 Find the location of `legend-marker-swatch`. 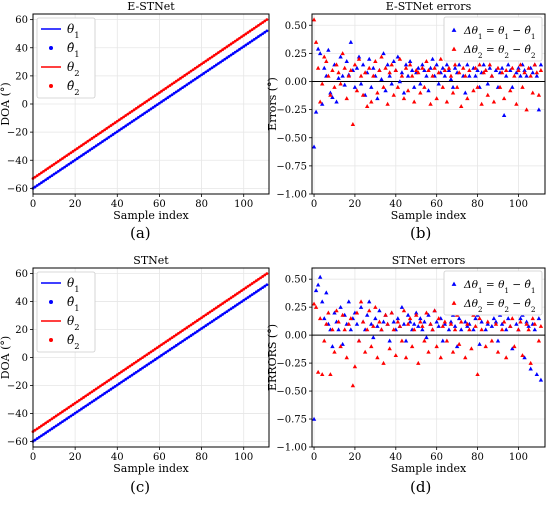

legend-marker-swatch is located at coordinates (454, 29).